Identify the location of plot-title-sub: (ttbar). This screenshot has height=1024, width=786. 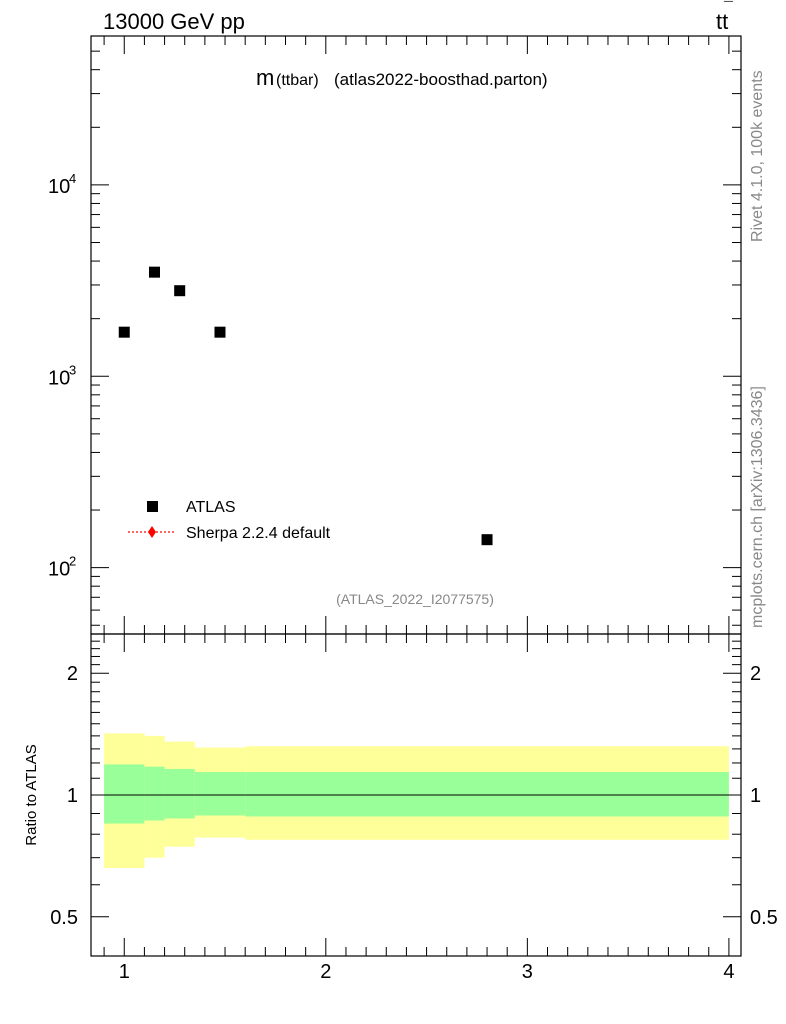
(297, 80).